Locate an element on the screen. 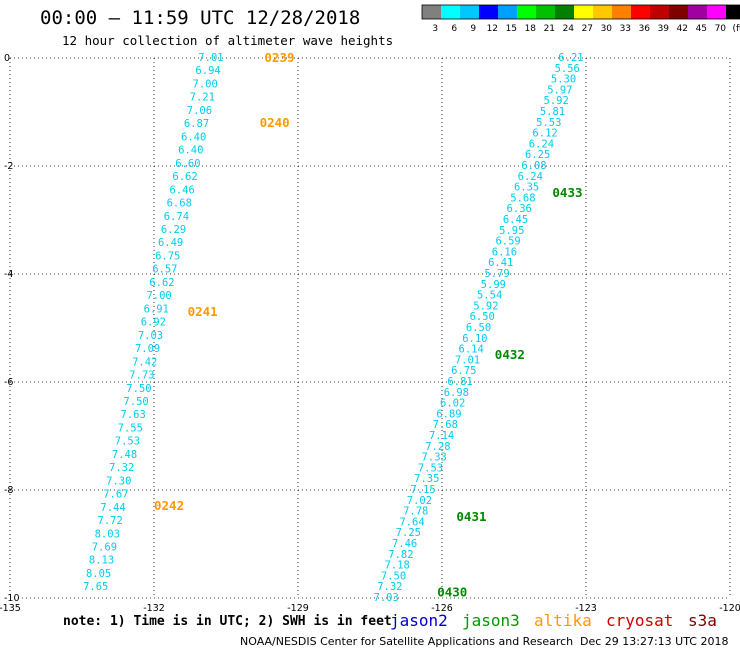 The width and height of the screenshot is (740, 650). data-point-label: 6.02 is located at coordinates (452, 404).